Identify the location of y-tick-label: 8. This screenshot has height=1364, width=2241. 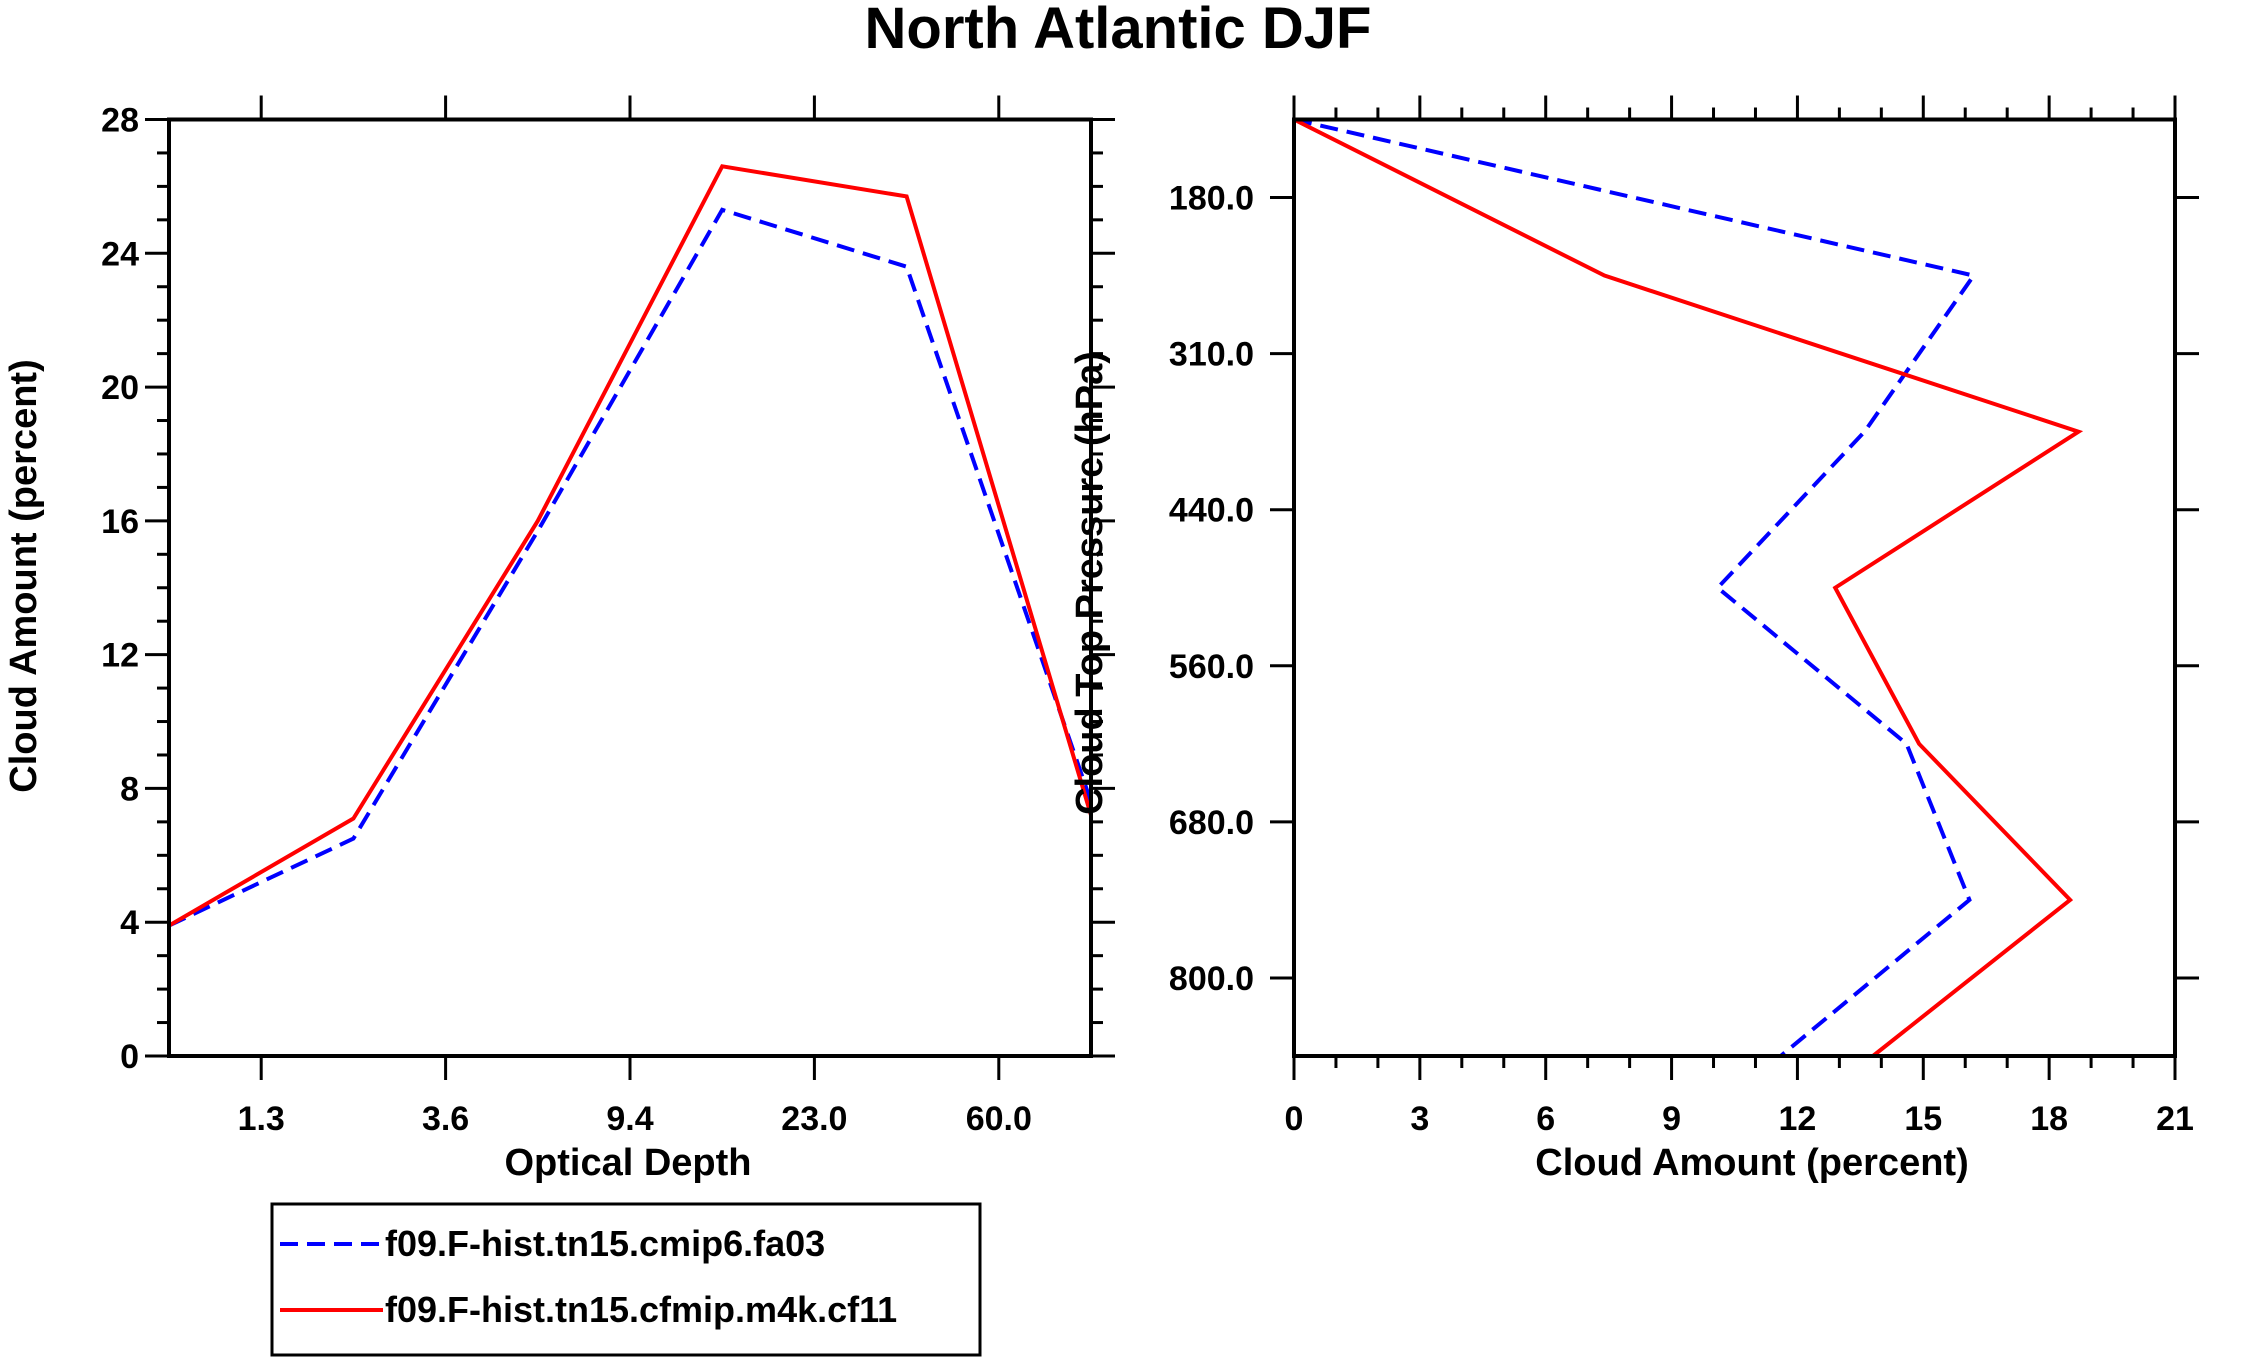
(129, 789).